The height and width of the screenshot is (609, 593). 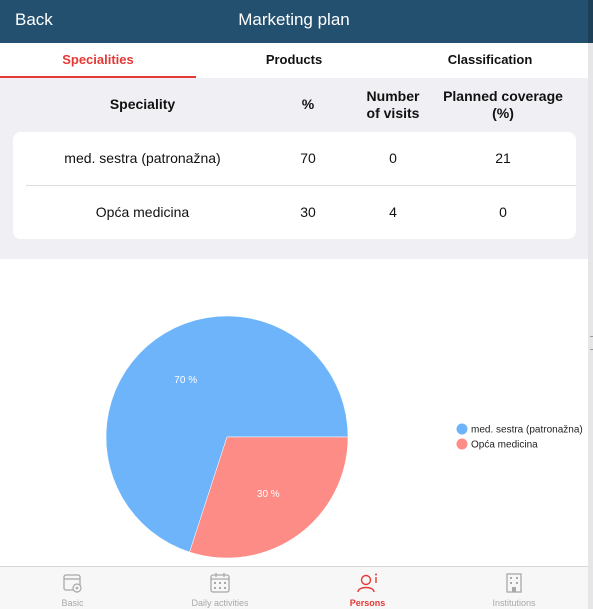 I want to click on legend-label: med. sestra (patronažna), so click(x=527, y=430).